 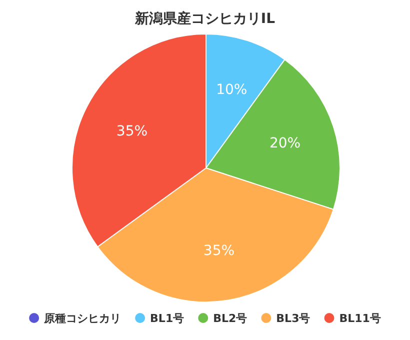 What do you see at coordinates (360, 318) in the screenshot?
I see `legend-label: BL11号` at bounding box center [360, 318].